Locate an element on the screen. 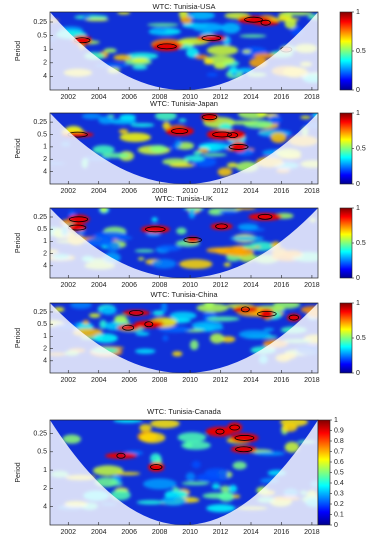 The width and height of the screenshot is (378, 550). colorbar-tick-label: 0.1 is located at coordinates (339, 514).